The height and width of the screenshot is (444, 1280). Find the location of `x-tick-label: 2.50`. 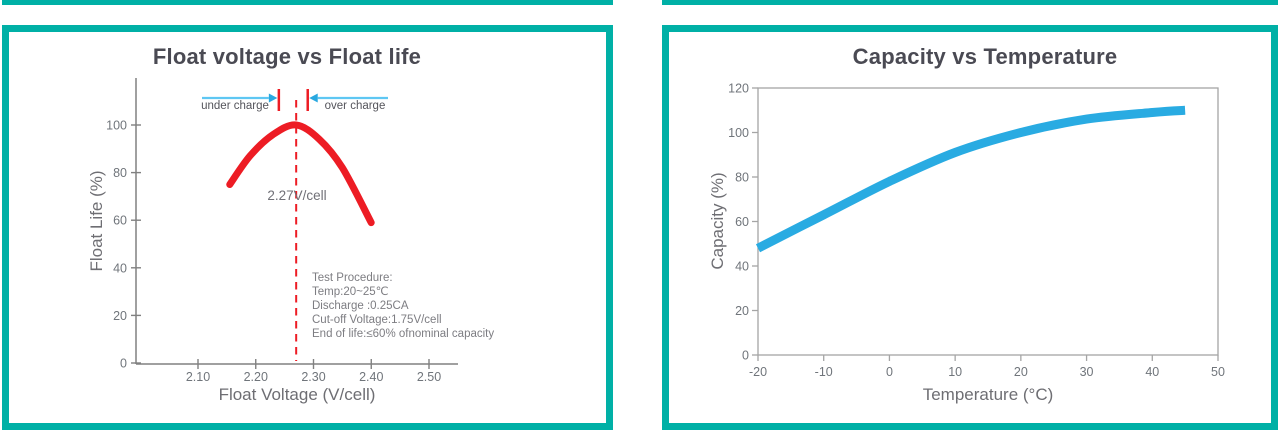

x-tick-label: 2.50 is located at coordinates (429, 377).